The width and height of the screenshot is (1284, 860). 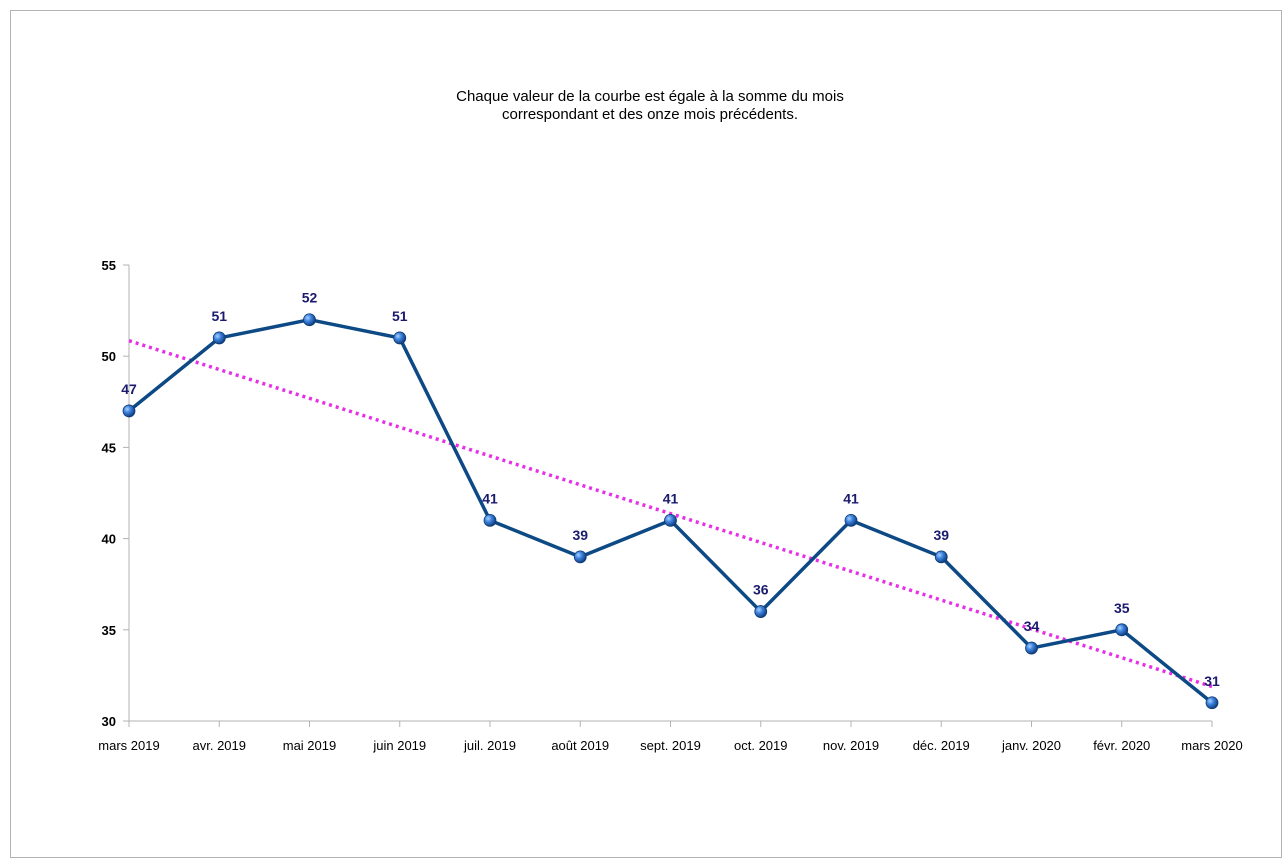 What do you see at coordinates (220, 745) in the screenshot?
I see `x-tick-label: avr. 2019` at bounding box center [220, 745].